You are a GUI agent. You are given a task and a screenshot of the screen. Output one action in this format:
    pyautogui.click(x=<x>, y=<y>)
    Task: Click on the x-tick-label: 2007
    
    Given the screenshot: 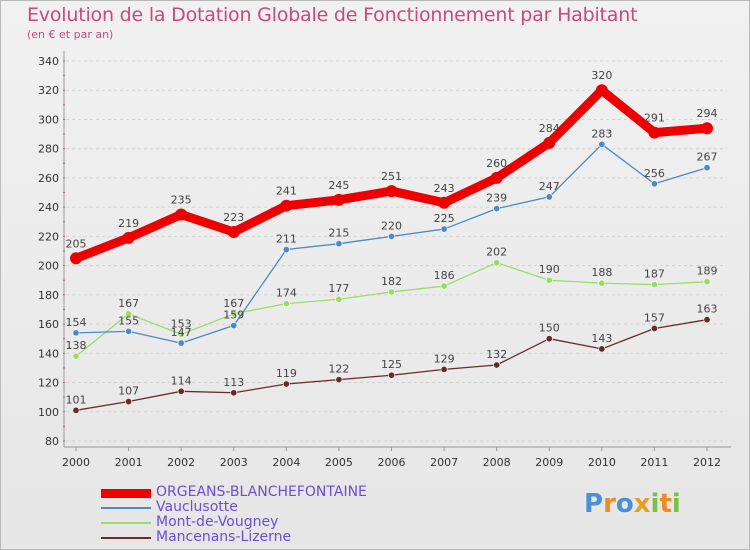 What is the action you would take?
    pyautogui.click(x=444, y=462)
    